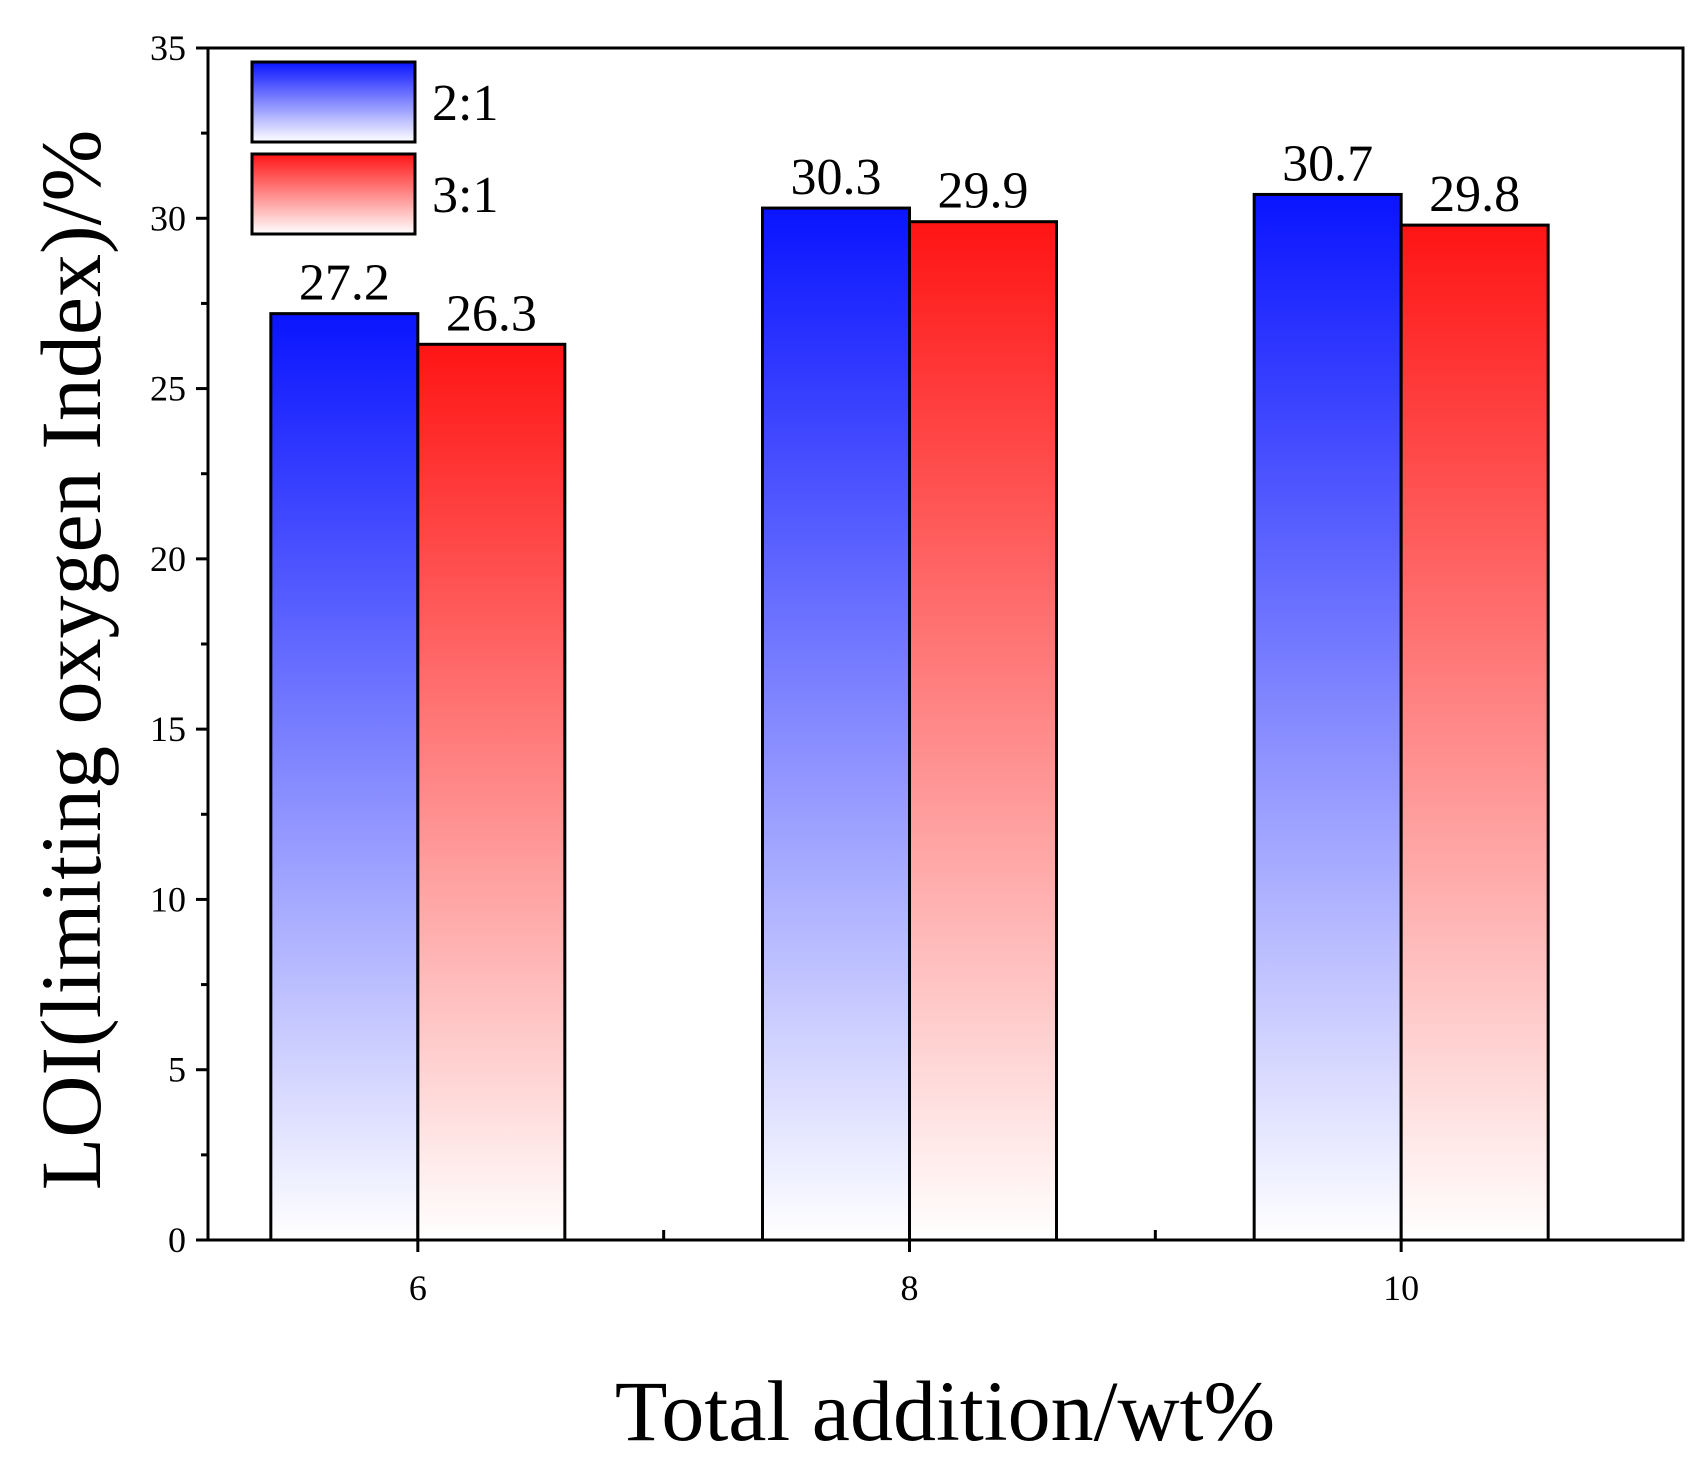 The width and height of the screenshot is (1697, 1460). I want to click on x-tick-label-6: 6, so click(418, 1288).